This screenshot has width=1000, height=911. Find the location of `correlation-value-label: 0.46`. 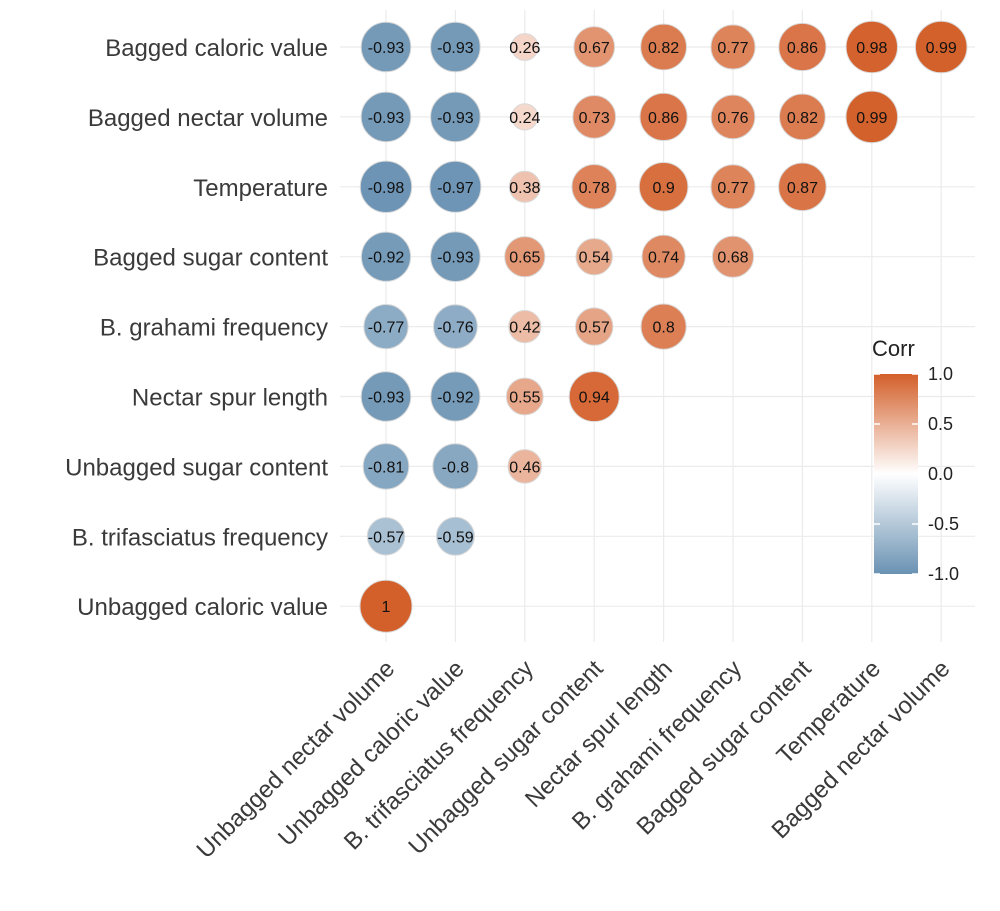

correlation-value-label: 0.46 is located at coordinates (524, 467).